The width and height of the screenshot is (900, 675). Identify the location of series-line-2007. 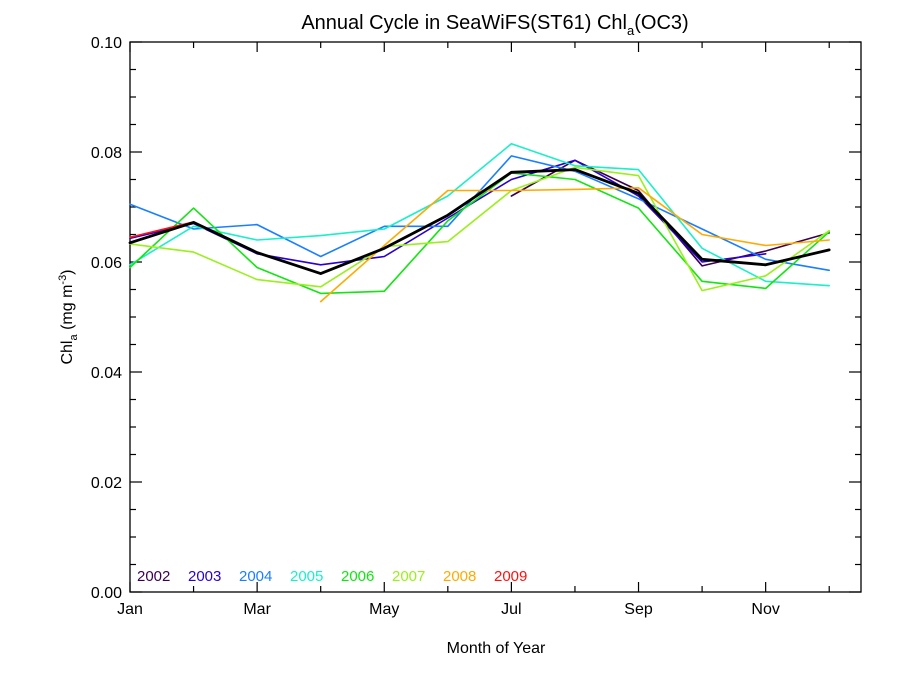
(480, 229).